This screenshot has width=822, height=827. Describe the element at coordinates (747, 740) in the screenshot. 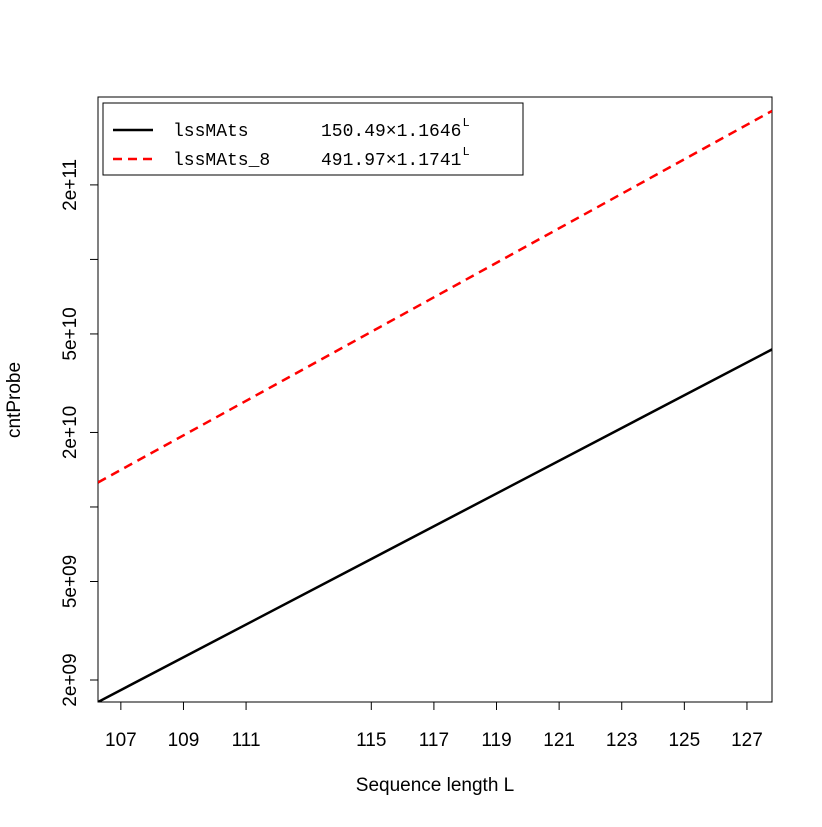

I see `x-tick-label: 127` at that location.